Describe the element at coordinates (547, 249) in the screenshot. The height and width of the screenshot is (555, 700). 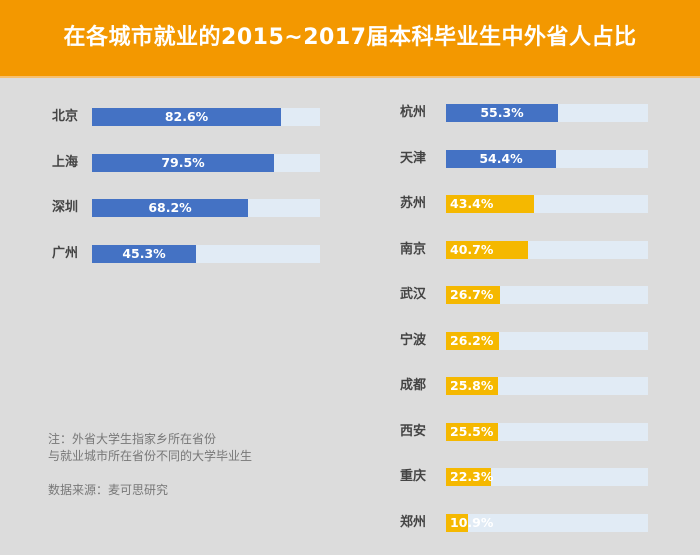
I see `bar-track: 40.7%` at that location.